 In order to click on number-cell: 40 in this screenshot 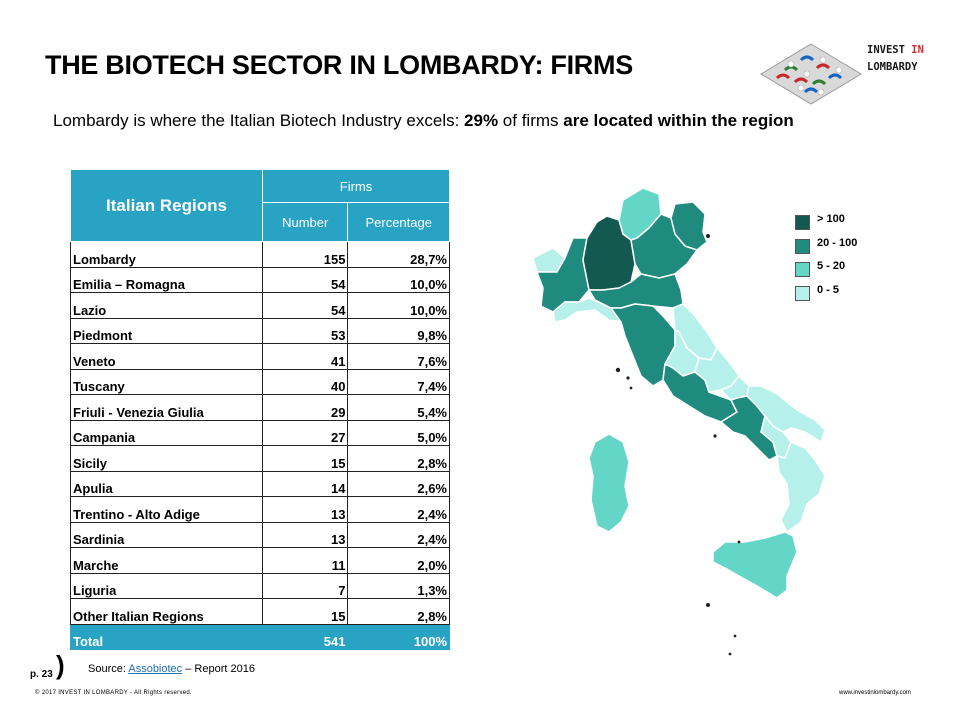, I will do `click(305, 382)`.